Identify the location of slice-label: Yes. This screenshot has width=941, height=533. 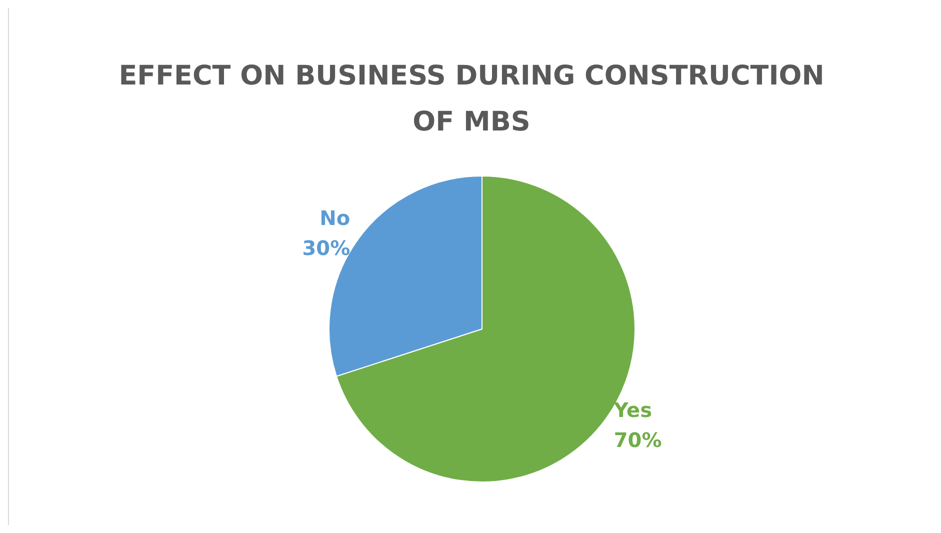
(632, 410).